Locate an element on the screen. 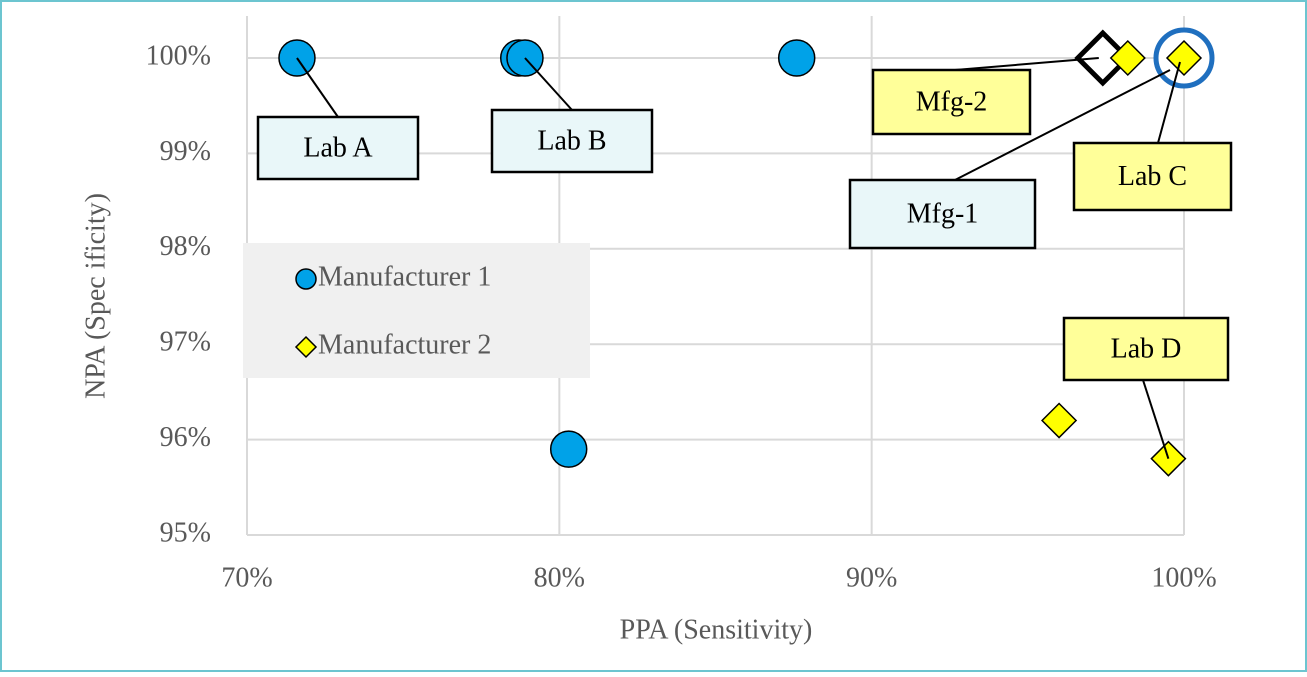  x-tick-label: 100% is located at coordinates (1183, 577).